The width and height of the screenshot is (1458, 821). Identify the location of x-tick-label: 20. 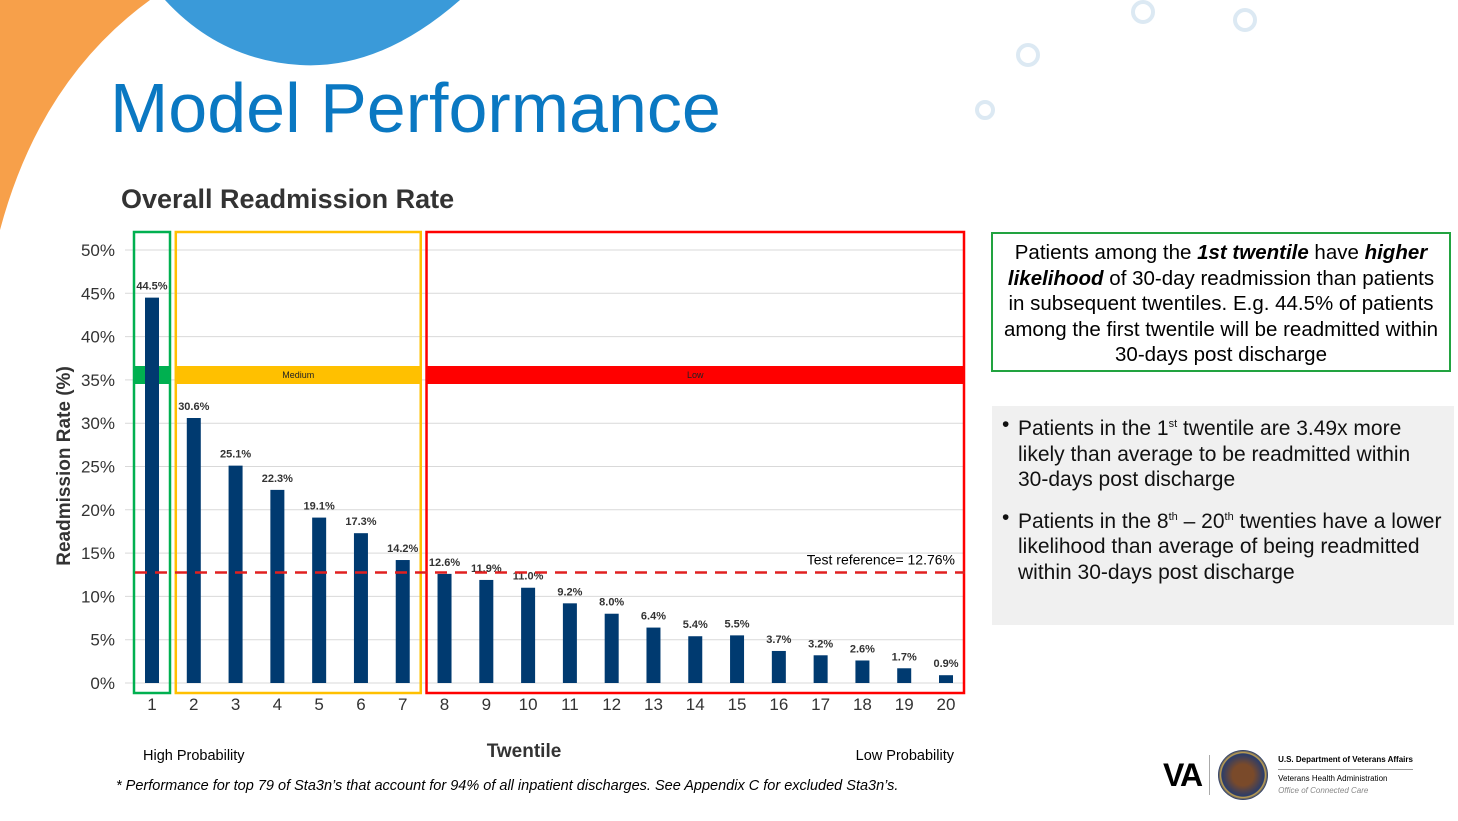
(946, 704).